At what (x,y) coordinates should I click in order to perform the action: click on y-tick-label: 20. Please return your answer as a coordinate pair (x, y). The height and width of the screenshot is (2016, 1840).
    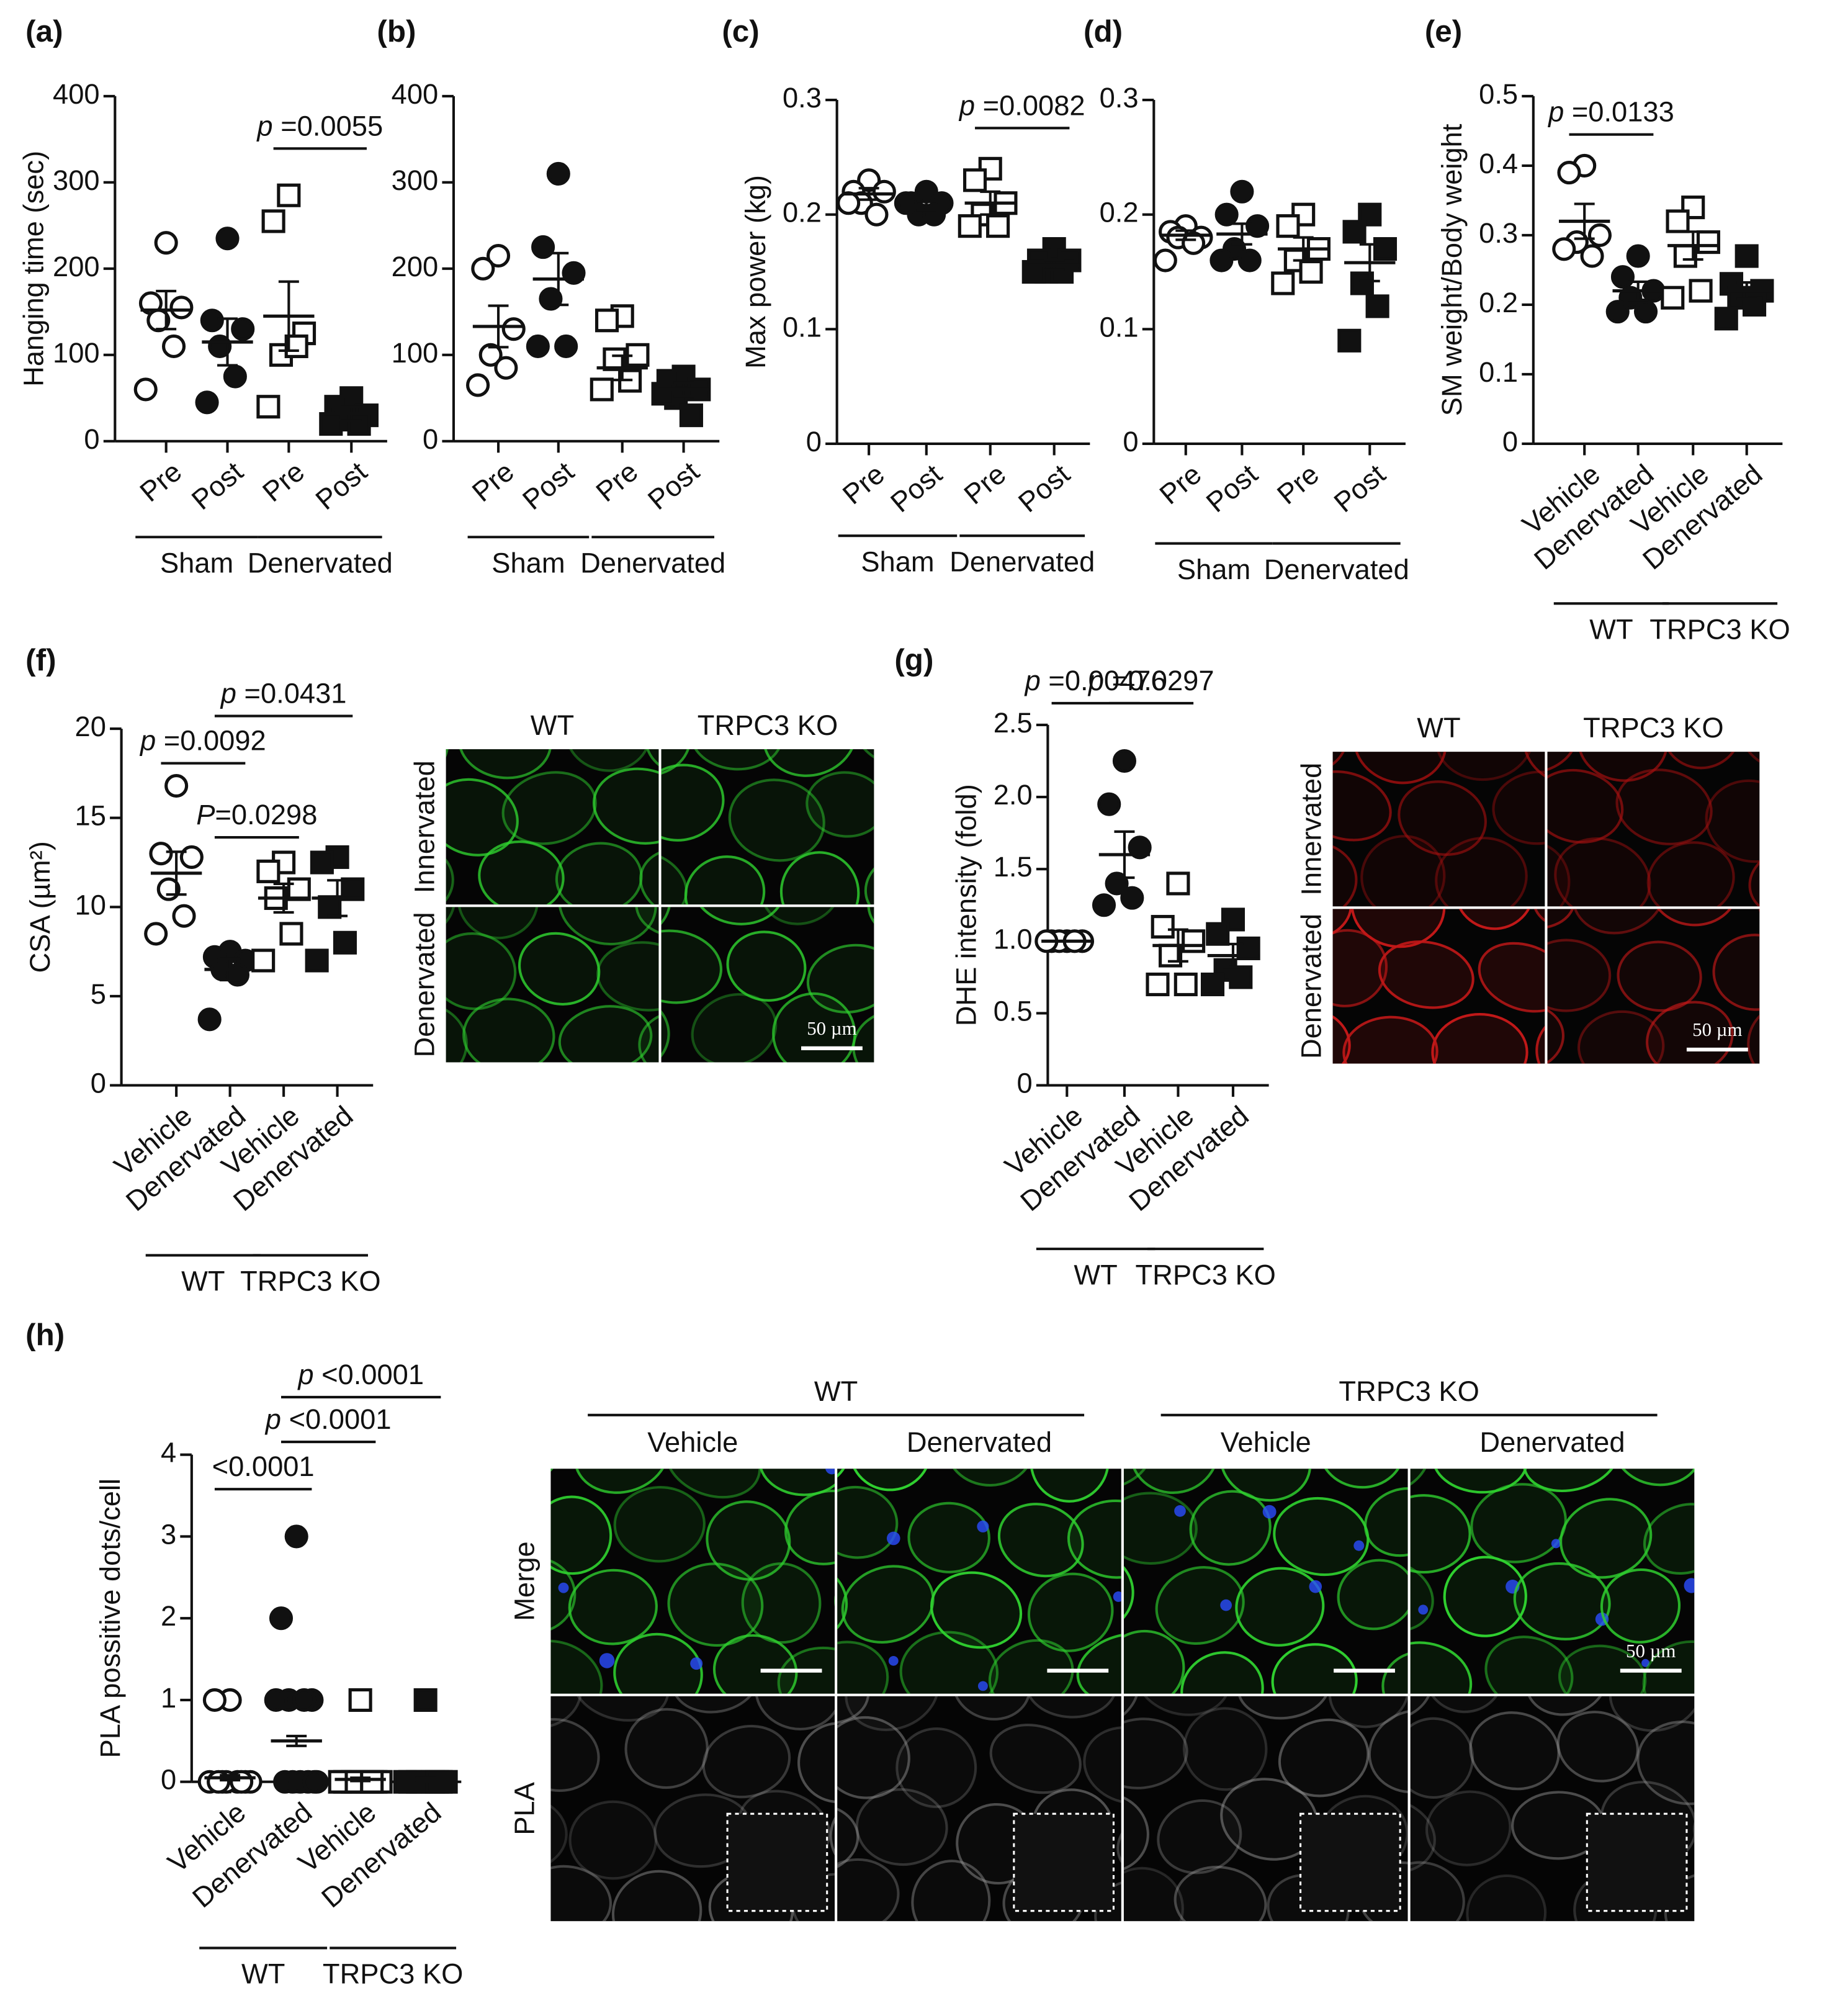
    Looking at the image, I should click on (91, 726).